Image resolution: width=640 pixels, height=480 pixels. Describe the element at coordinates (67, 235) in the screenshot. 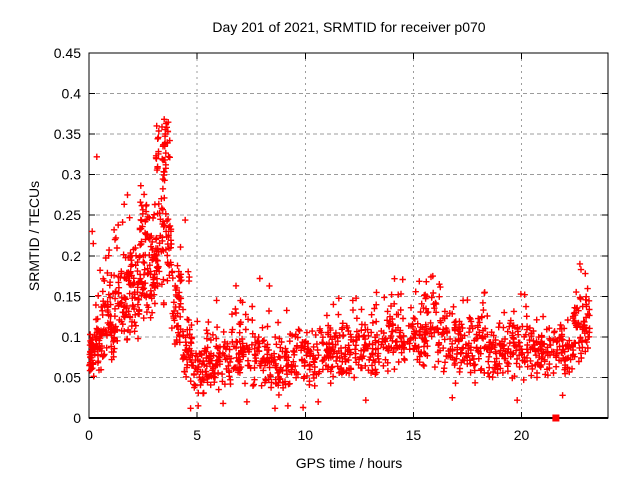

I see `tick-labels-y: 0 0.05 0.1 0.15 0.2 0.25 0.3 0.35 0.4 0.45` at that location.